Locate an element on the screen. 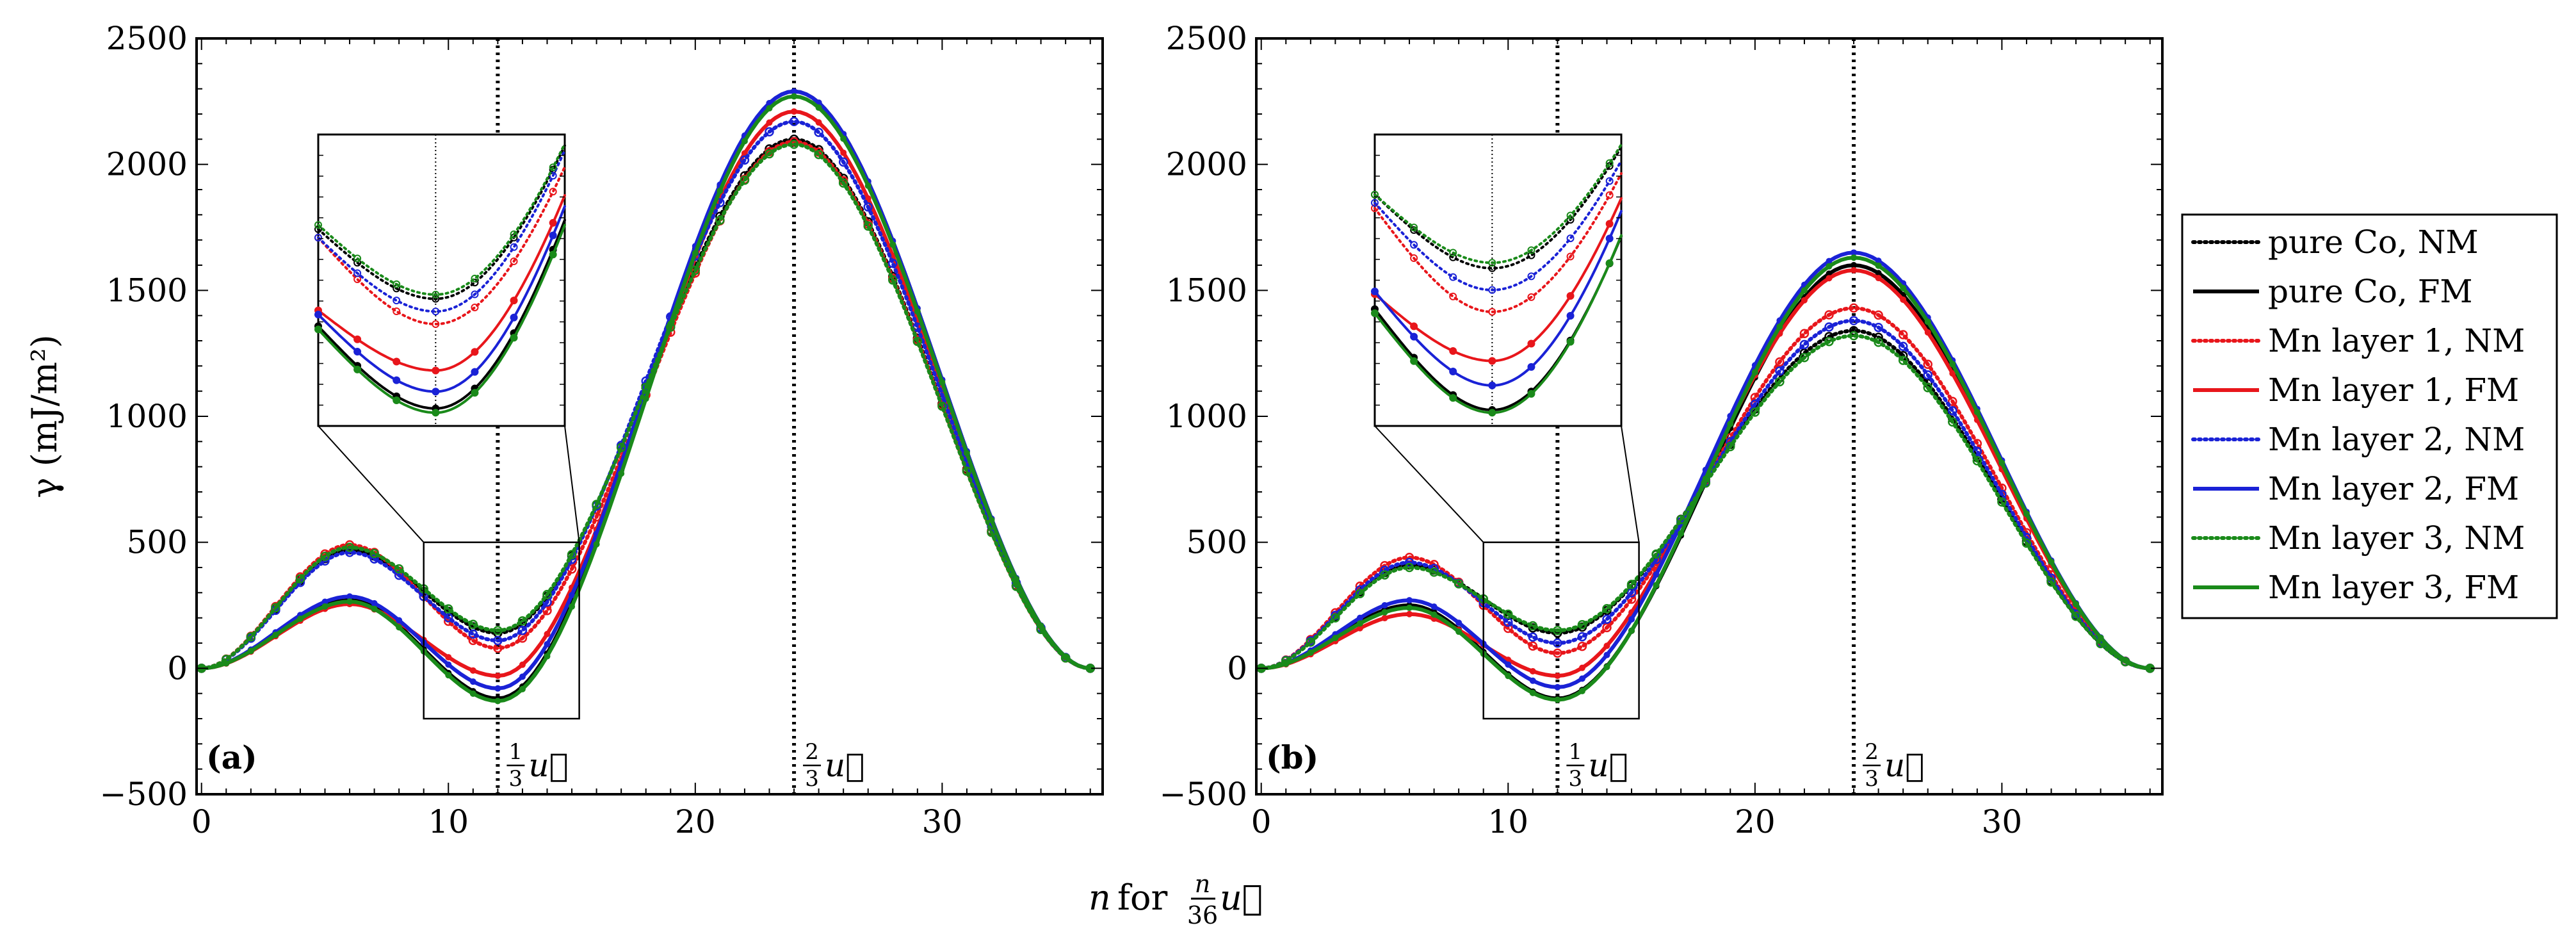 Image resolution: width=2576 pixels, height=939 pixels. y-tick-label: 0 is located at coordinates (177, 668).